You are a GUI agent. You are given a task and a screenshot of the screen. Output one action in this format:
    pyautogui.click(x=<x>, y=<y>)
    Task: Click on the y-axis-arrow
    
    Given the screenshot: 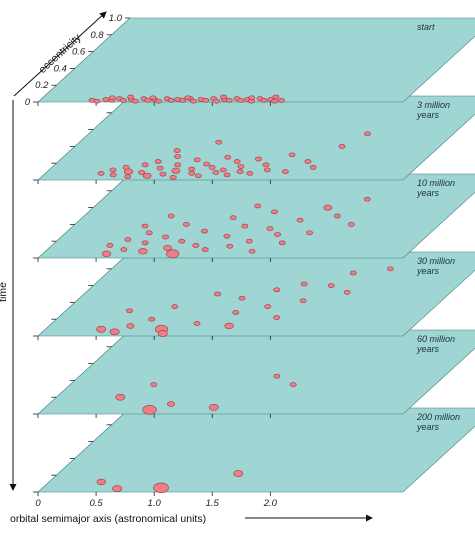 What is the action you would take?
    pyautogui.click(x=60, y=54)
    